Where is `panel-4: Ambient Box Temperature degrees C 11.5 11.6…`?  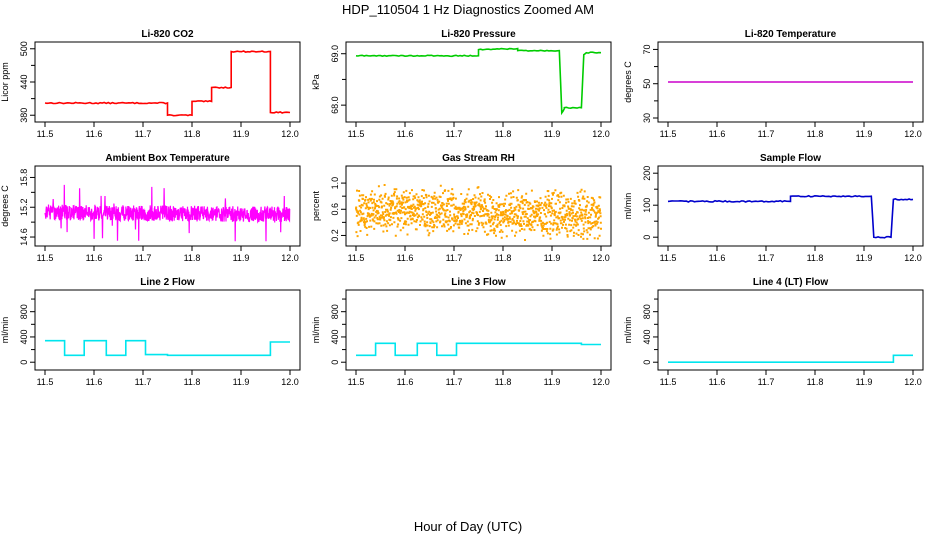 panel-4: Ambient Box Temperature degrees C 11.5 11.6… is located at coordinates (150, 208).